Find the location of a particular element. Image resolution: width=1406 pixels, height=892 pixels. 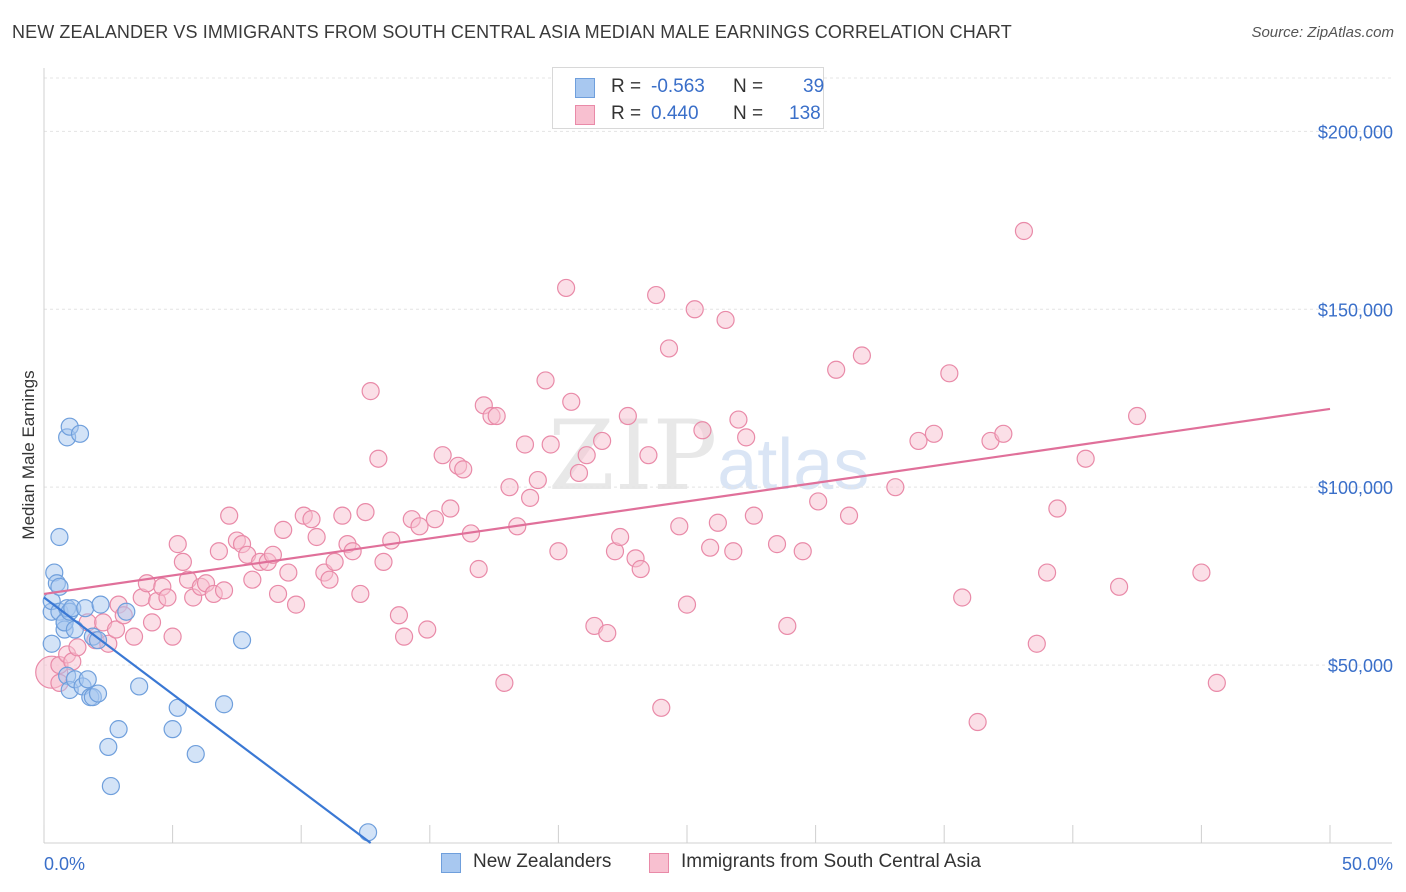

source-label: Source: ZipAtlas.com is located at coordinates (1322, 32).